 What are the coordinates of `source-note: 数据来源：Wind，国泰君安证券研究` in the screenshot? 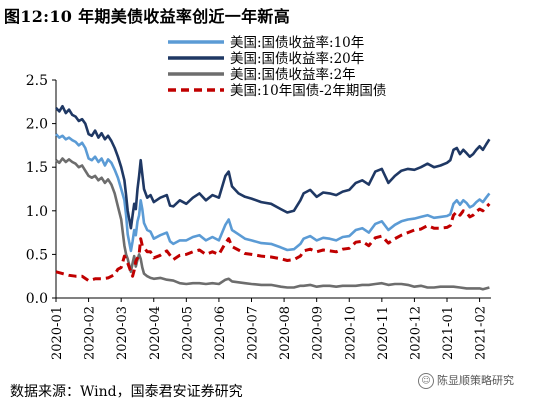 It's located at (126, 392).